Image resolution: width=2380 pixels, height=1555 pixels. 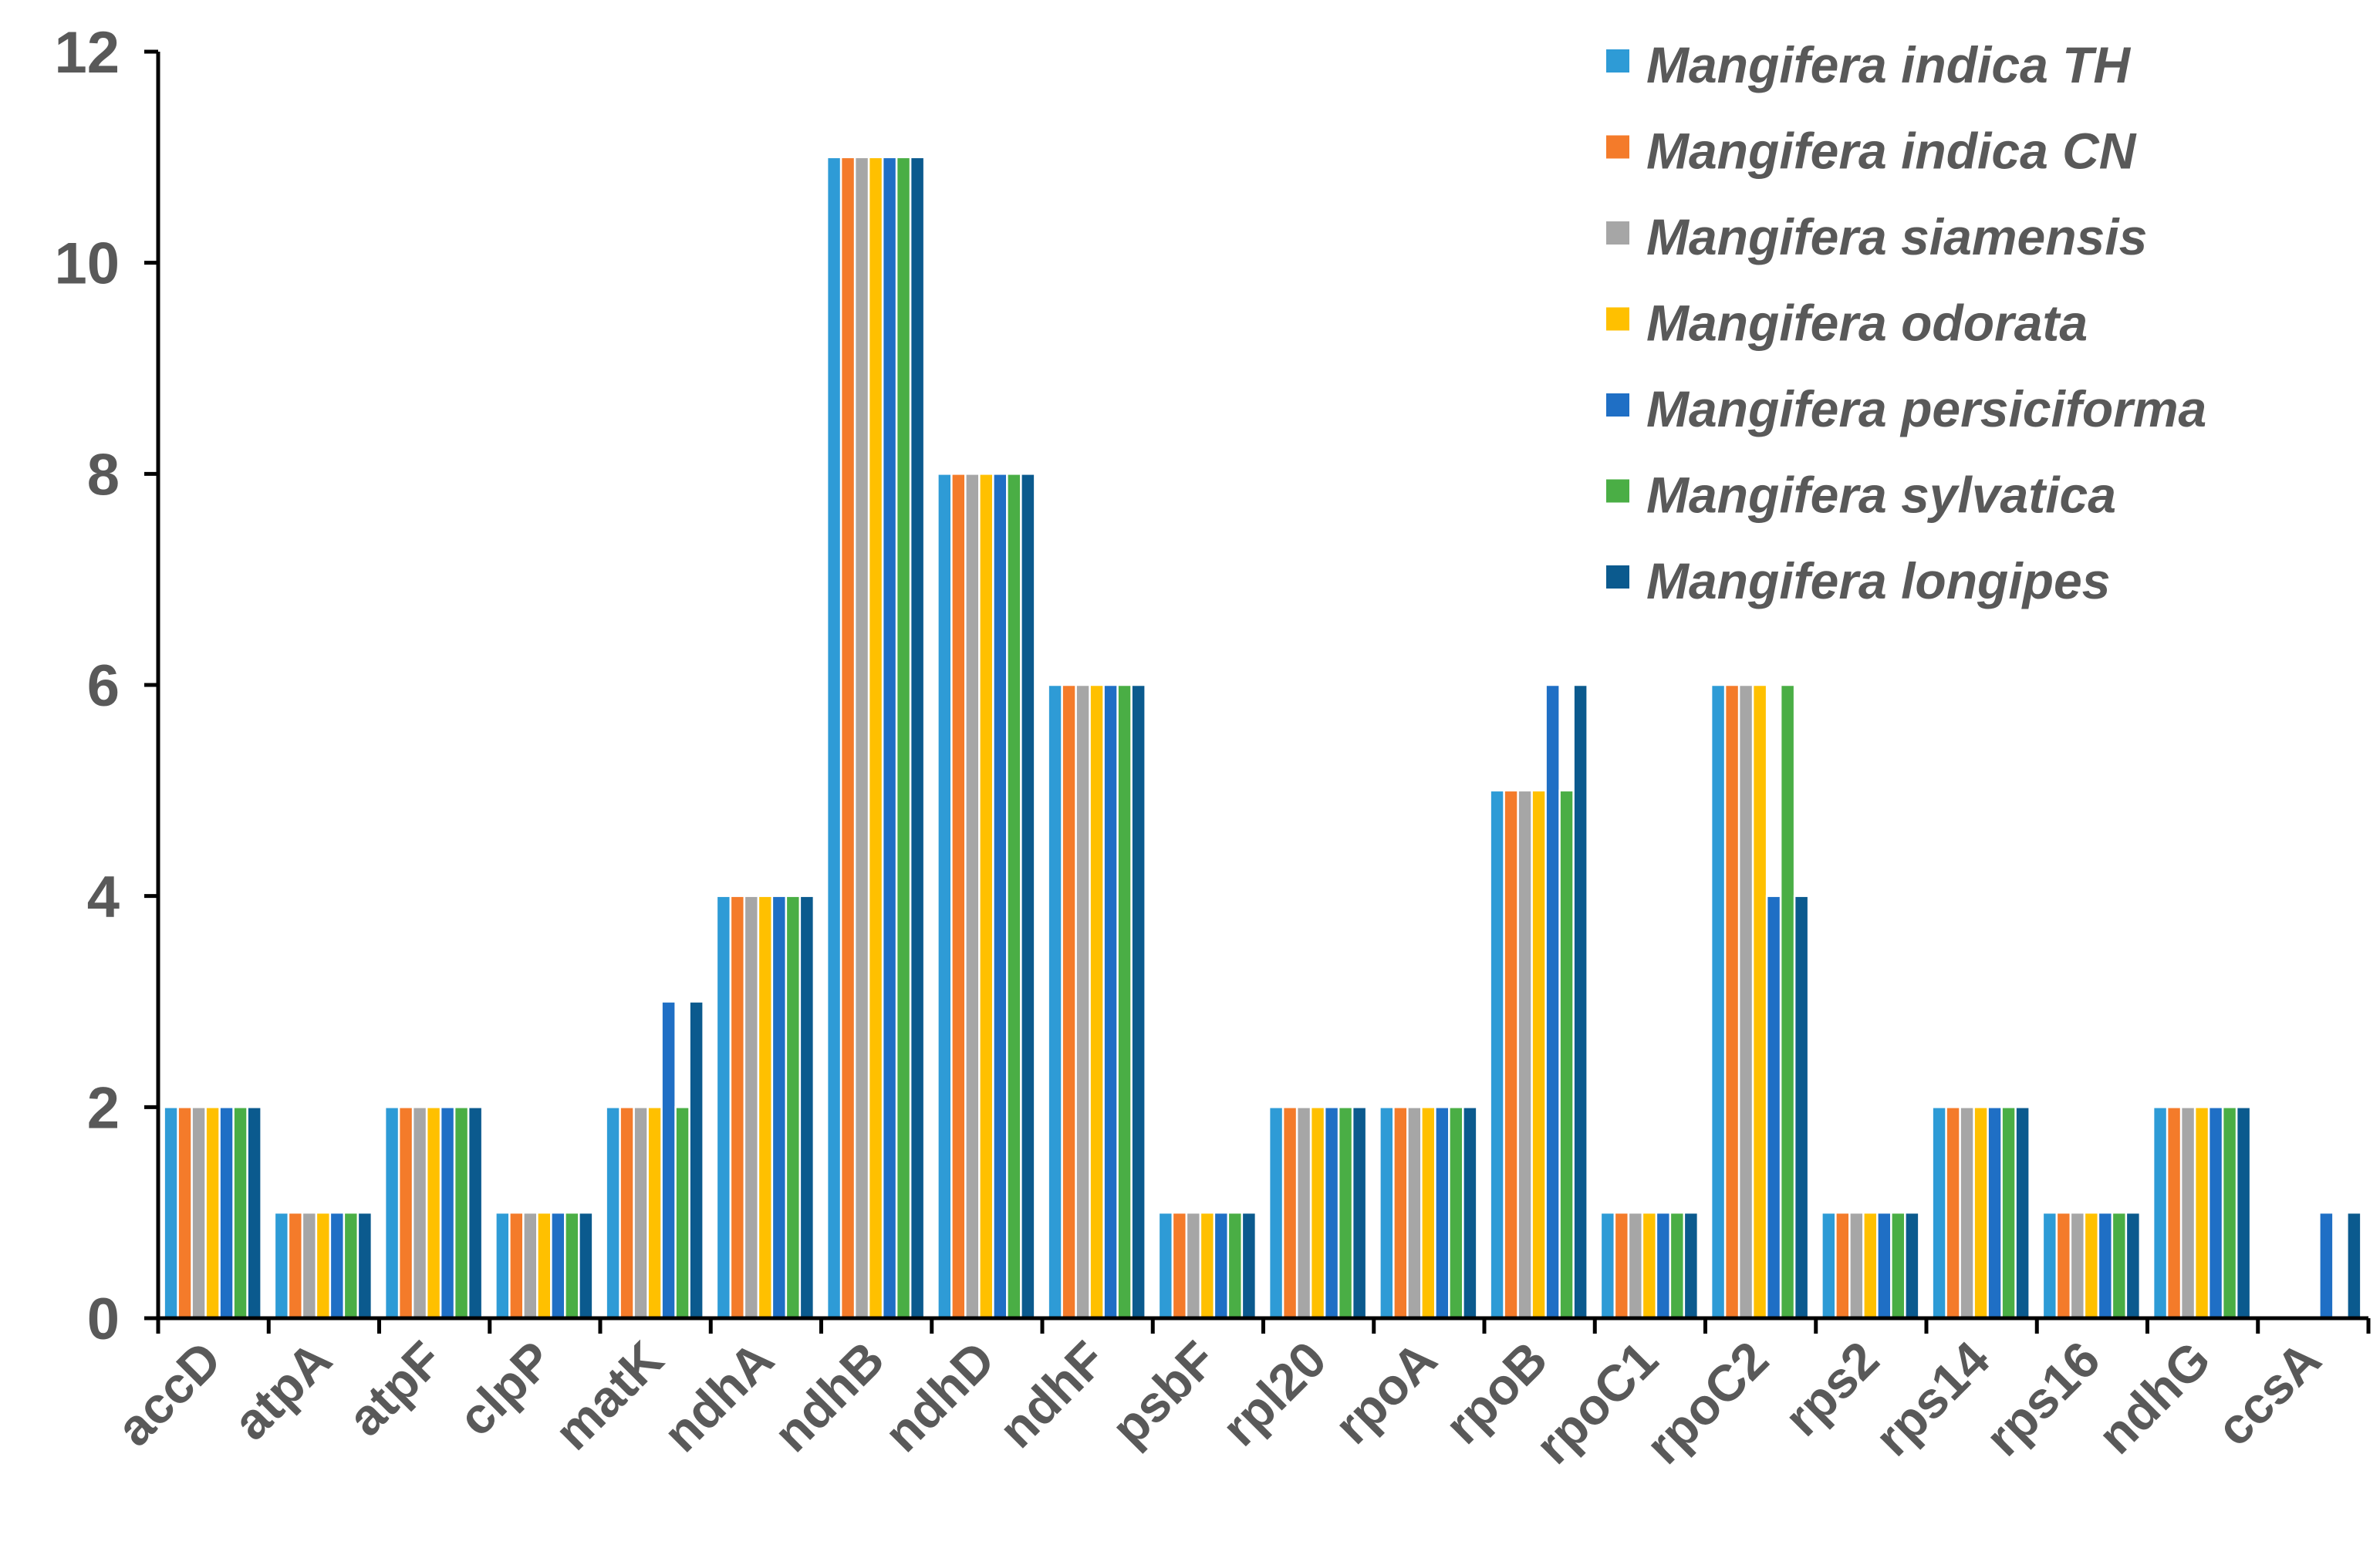 I want to click on legend-label: Mangifera longipes, so click(x=1878, y=580).